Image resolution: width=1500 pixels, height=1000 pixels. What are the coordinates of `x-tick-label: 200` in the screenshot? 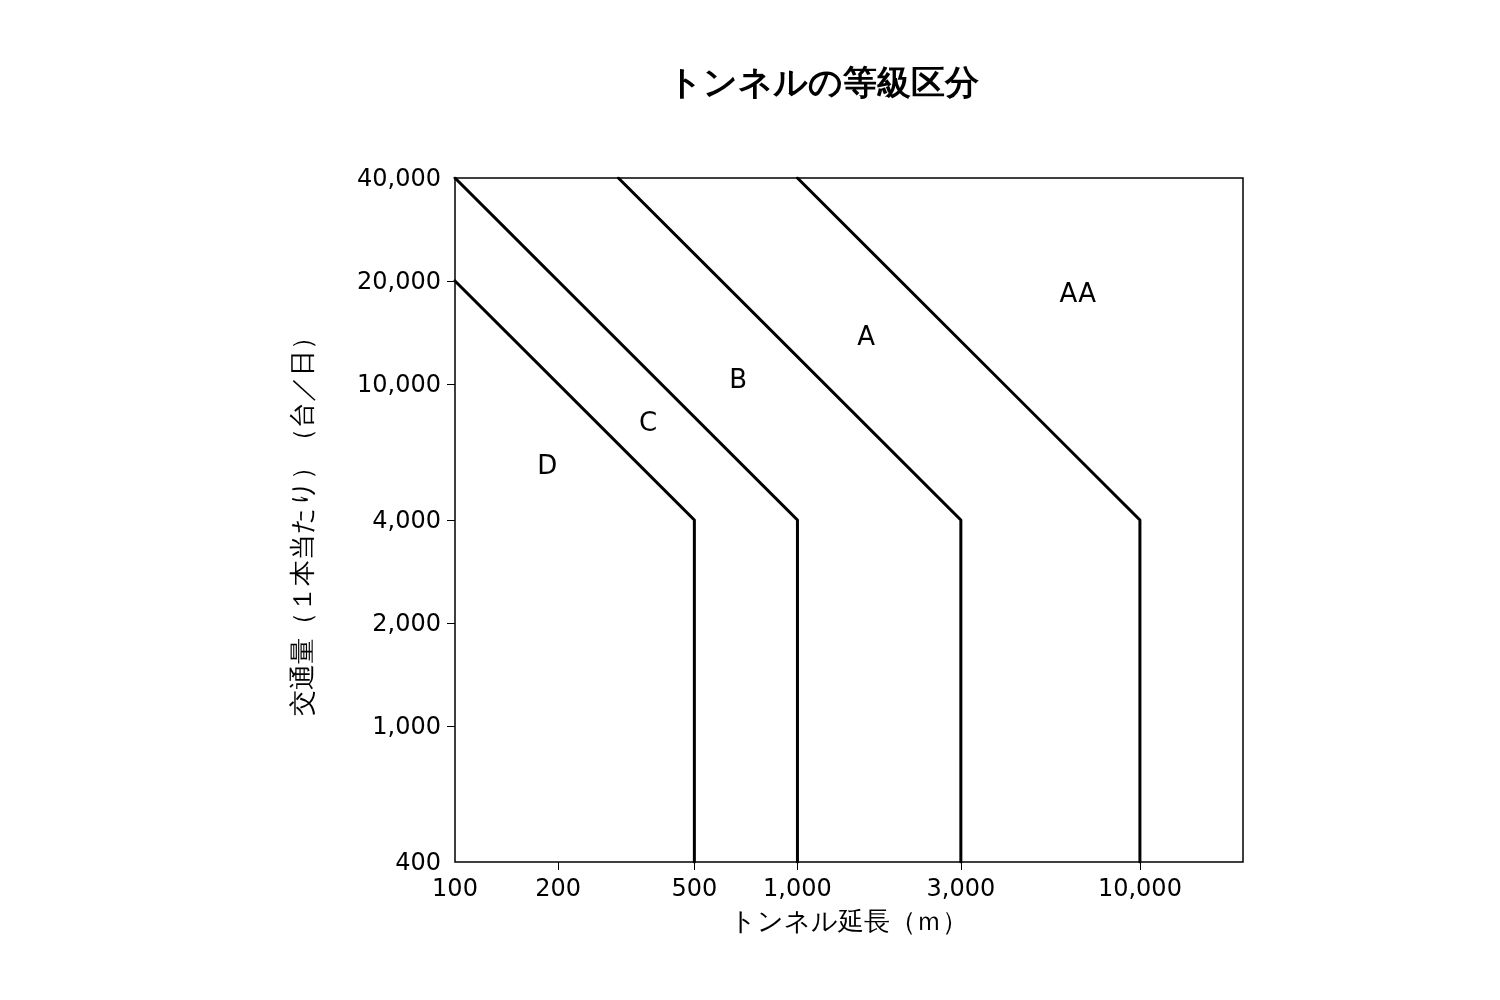 It's located at (558, 888).